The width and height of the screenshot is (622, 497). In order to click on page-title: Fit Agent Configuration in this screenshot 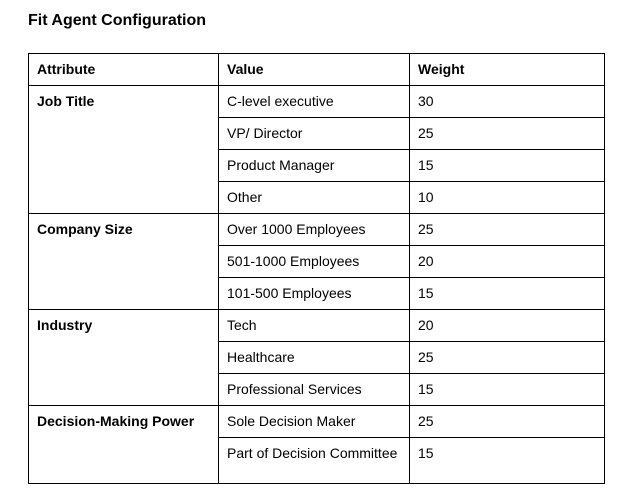, I will do `click(117, 20)`.